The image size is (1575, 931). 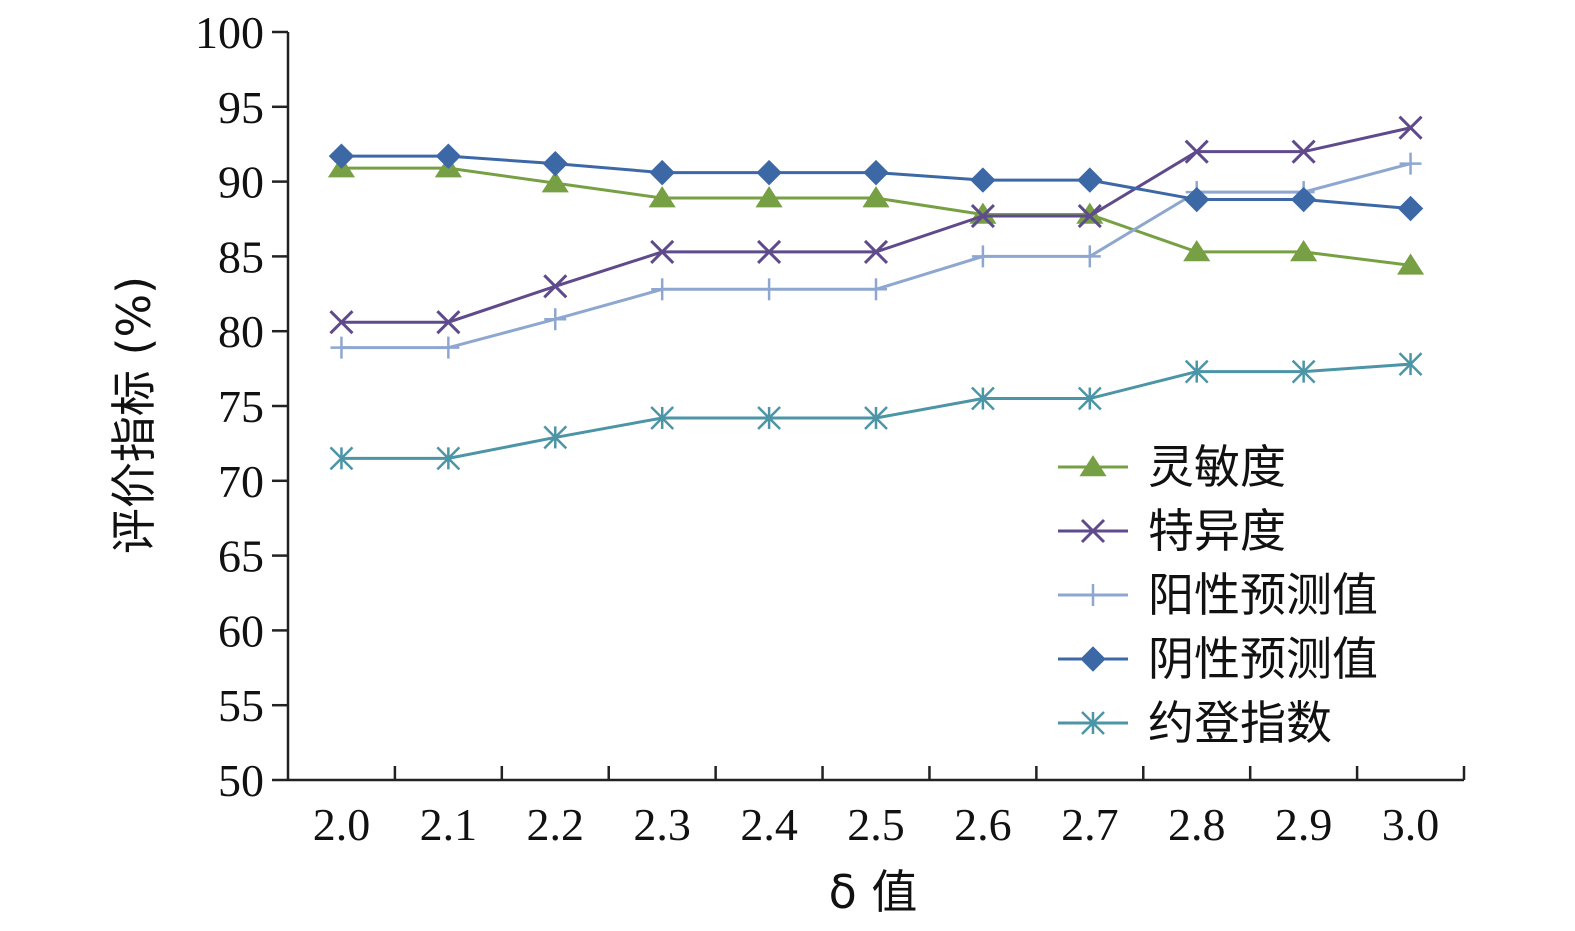 What do you see at coordinates (1197, 824) in the screenshot?
I see `x-tick-label: 2.8` at bounding box center [1197, 824].